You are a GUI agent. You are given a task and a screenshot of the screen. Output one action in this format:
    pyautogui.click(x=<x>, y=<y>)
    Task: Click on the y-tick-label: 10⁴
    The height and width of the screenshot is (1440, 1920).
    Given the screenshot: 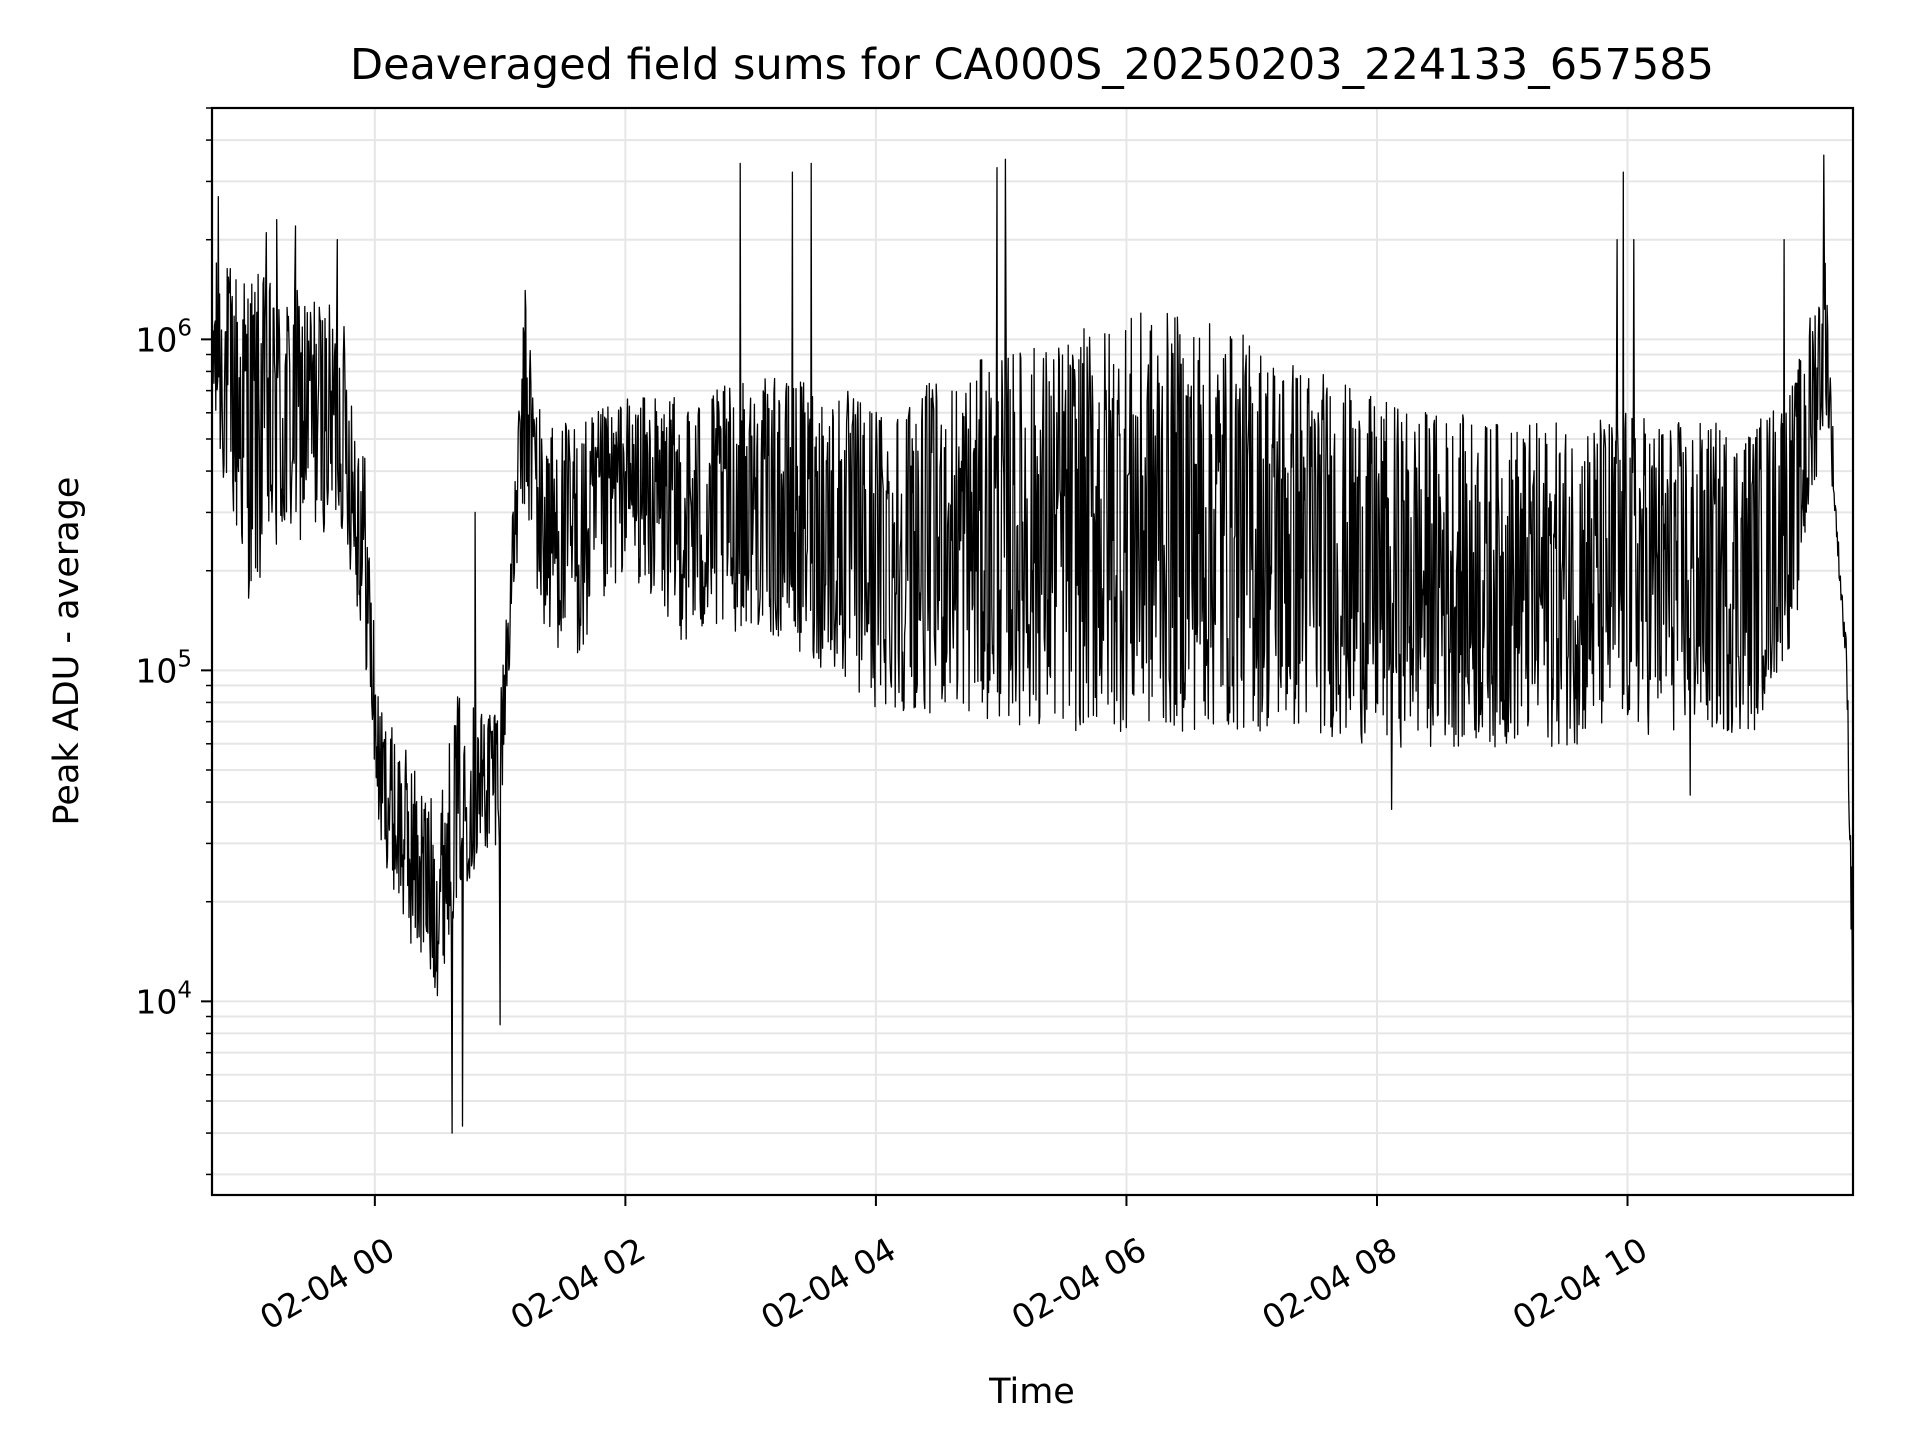 What is the action you would take?
    pyautogui.click(x=163, y=999)
    